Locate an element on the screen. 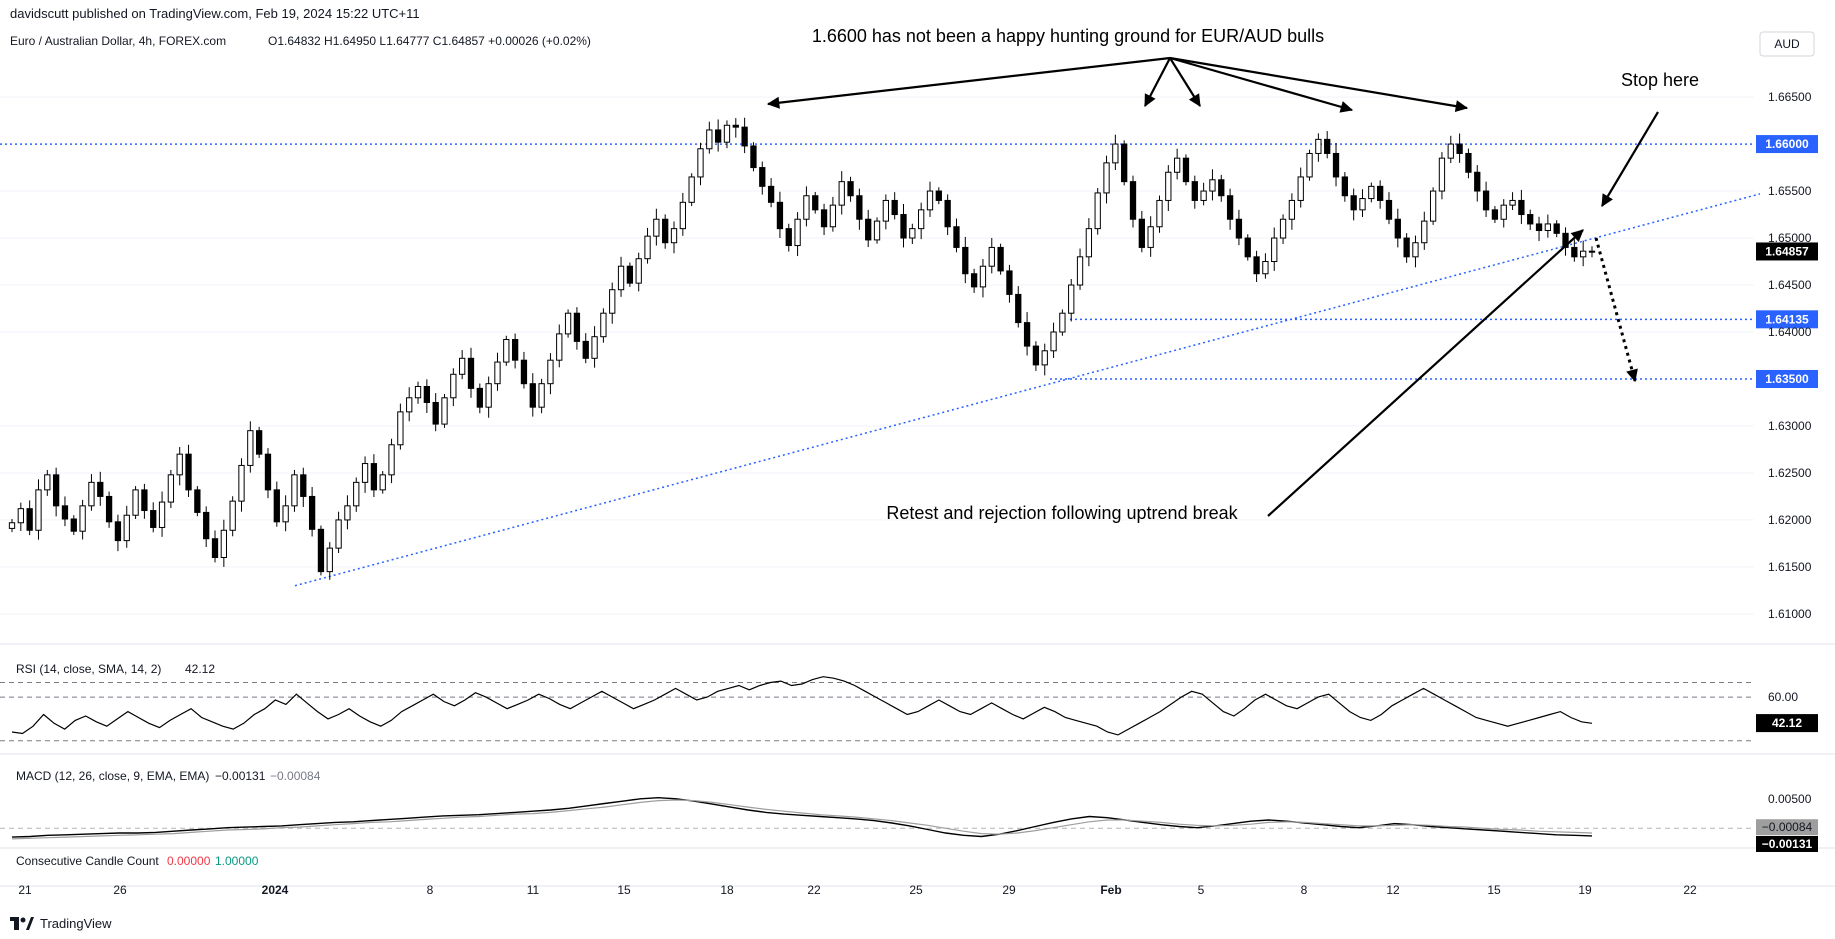  price-tick-label: 1.65500 is located at coordinates (1790, 191).